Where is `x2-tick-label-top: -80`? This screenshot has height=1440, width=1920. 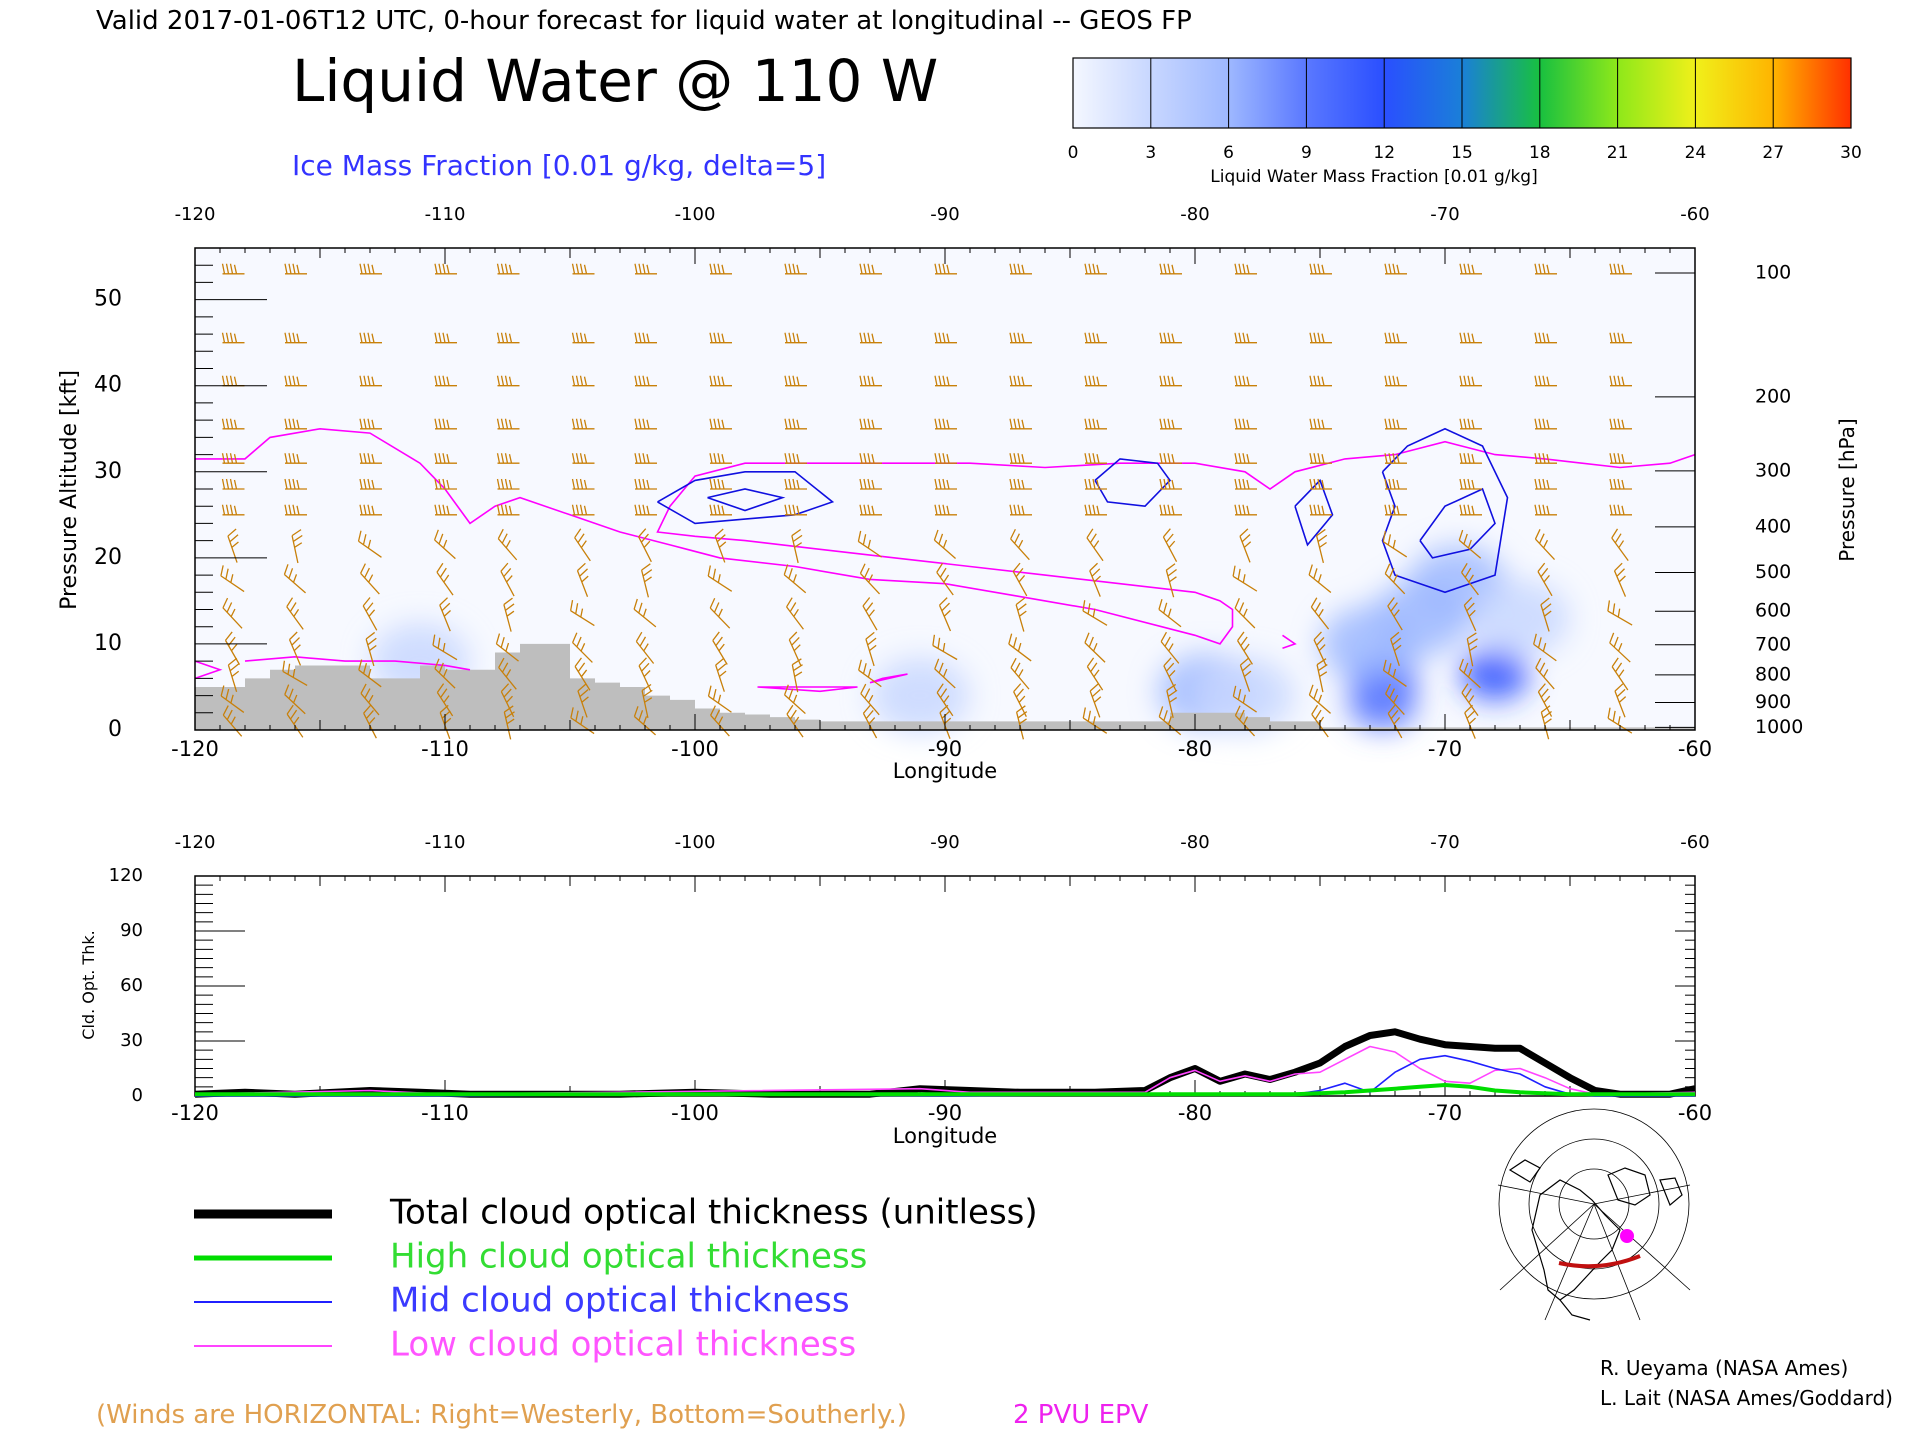 x2-tick-label-top: -80 is located at coordinates (1194, 842).